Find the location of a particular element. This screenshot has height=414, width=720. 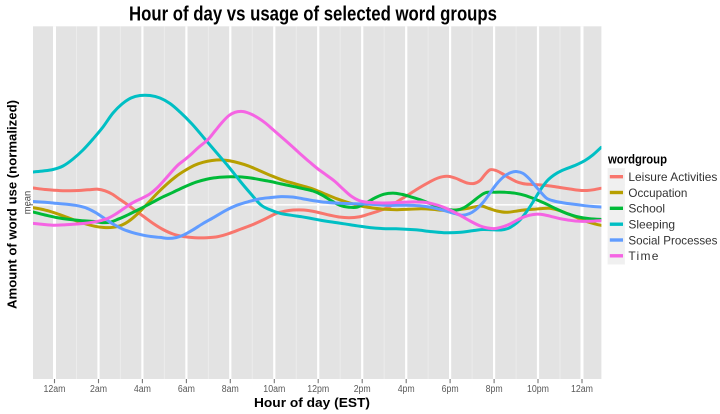

svg-text: School is located at coordinates (646, 209).